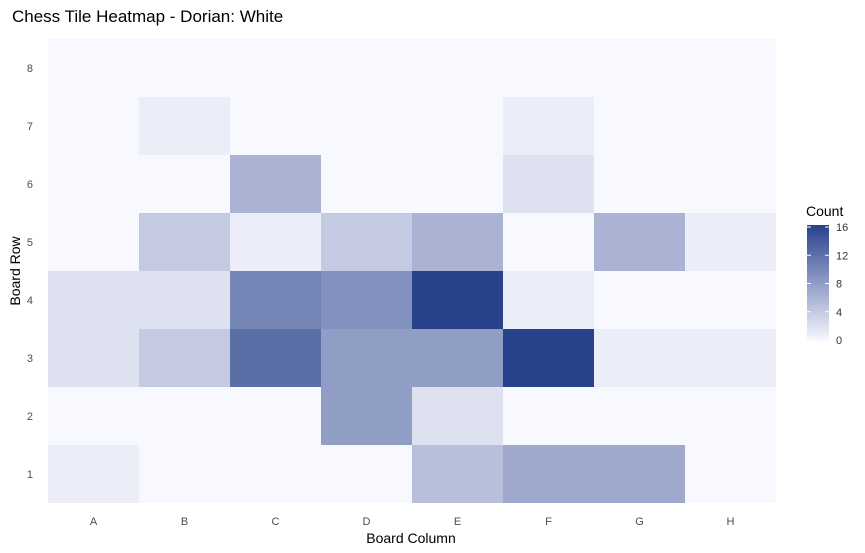  What do you see at coordinates (412, 522) in the screenshot?
I see `x-axis-ticks: A B C D E F G H` at bounding box center [412, 522].